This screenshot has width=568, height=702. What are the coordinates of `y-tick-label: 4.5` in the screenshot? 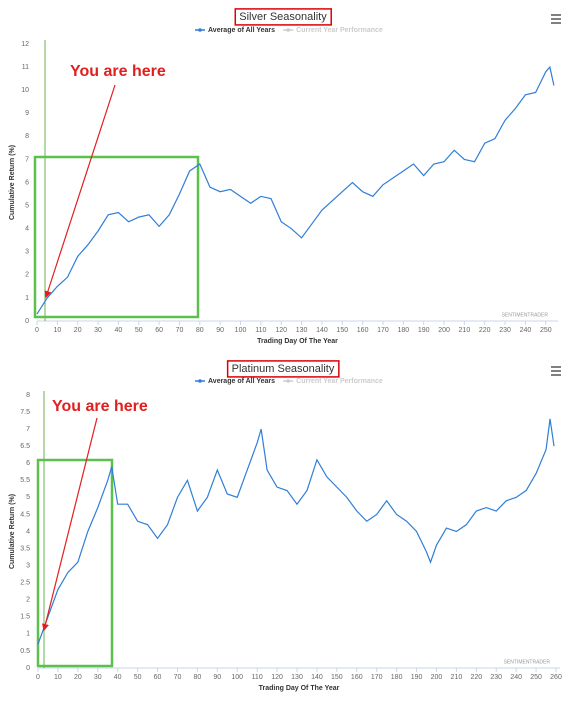 It's located at (25, 514).